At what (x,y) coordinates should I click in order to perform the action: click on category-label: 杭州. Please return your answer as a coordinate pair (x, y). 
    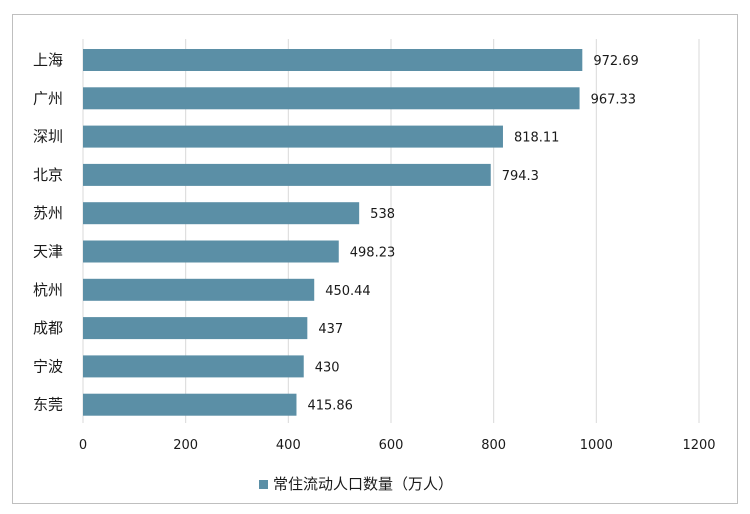
    Looking at the image, I should click on (48, 290).